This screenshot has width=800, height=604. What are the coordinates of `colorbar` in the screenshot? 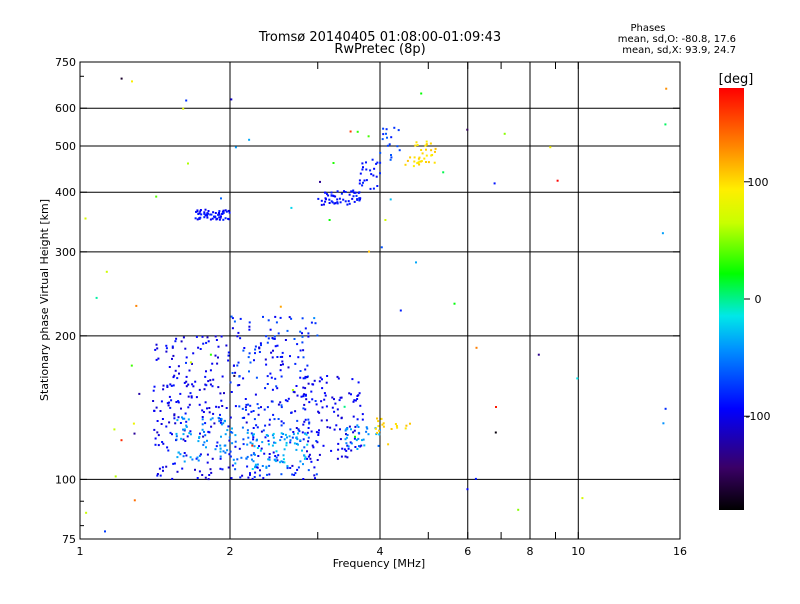 It's located at (731, 299).